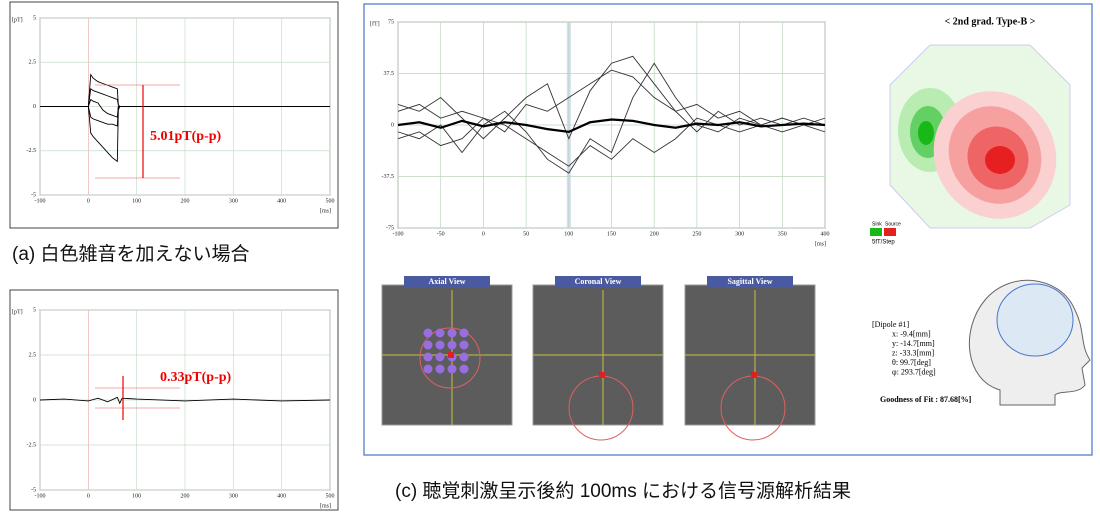  I want to click on x-tick-label: 350, so click(782, 234).